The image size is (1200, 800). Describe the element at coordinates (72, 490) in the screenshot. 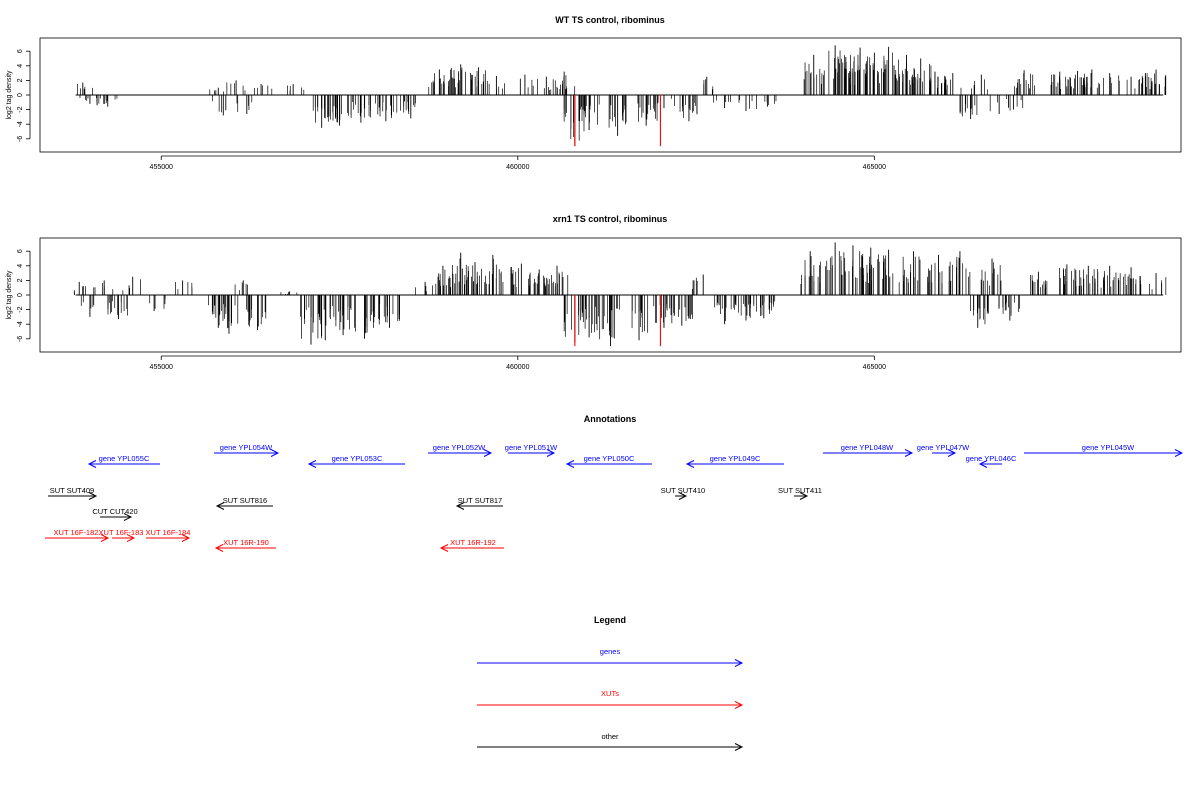

I see `annotation-label-other: SUT SUT409` at that location.